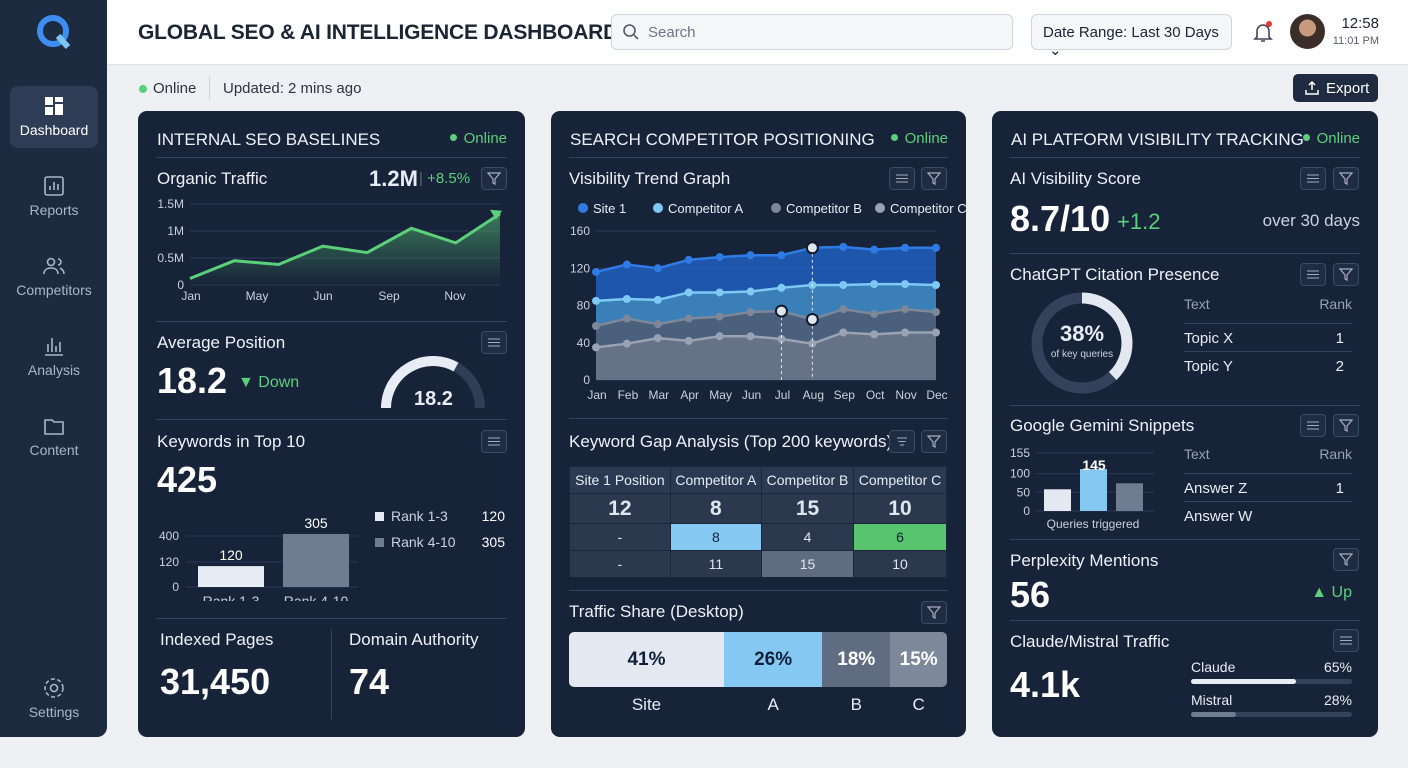 This screenshot has width=1408, height=768. I want to click on bell-icon, so click(1263, 32).